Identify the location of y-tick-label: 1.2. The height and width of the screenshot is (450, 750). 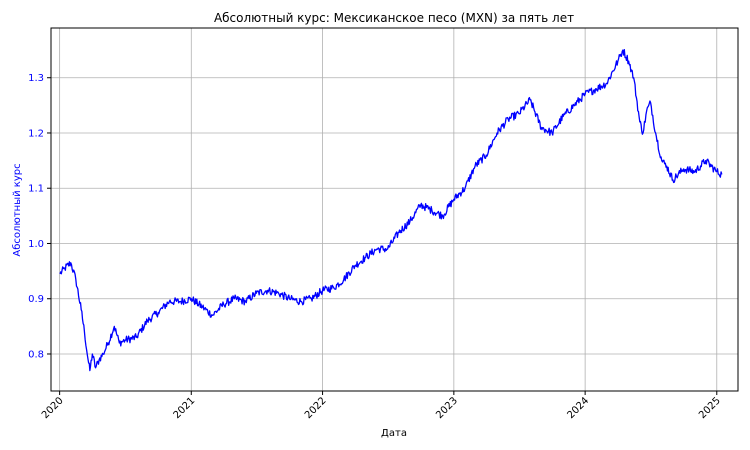
(36, 133).